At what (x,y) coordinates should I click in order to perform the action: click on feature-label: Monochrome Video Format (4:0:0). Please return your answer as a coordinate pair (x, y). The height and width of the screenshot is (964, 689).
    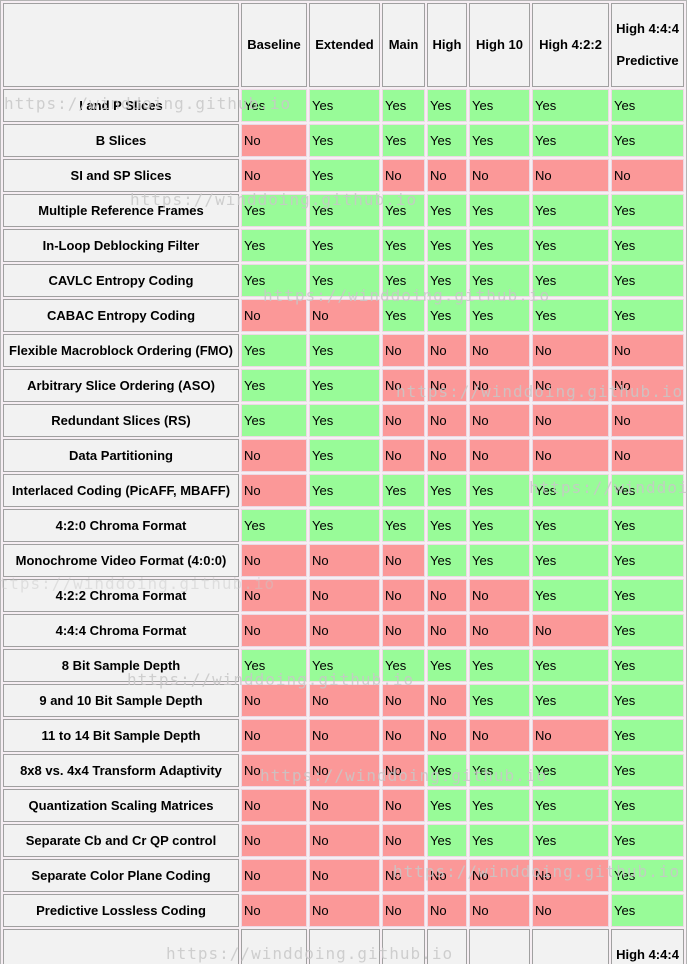
    Looking at the image, I should click on (121, 560).